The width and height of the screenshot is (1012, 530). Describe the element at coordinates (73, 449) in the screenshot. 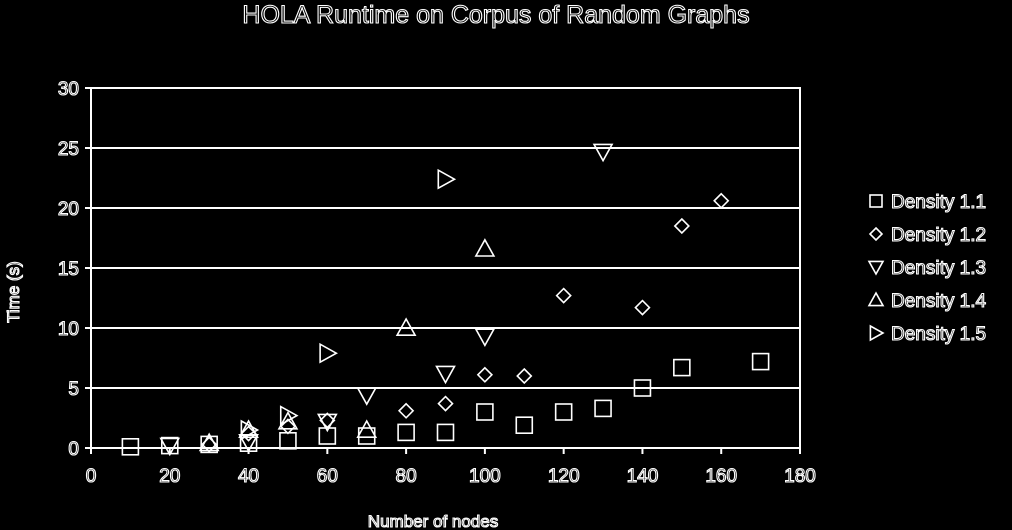

I see `y-tick-label: 0` at that location.